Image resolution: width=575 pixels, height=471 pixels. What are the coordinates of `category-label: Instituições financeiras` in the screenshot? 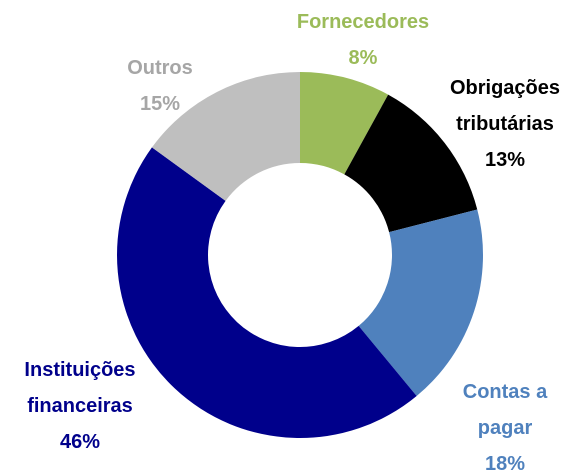 It's located at (80, 388).